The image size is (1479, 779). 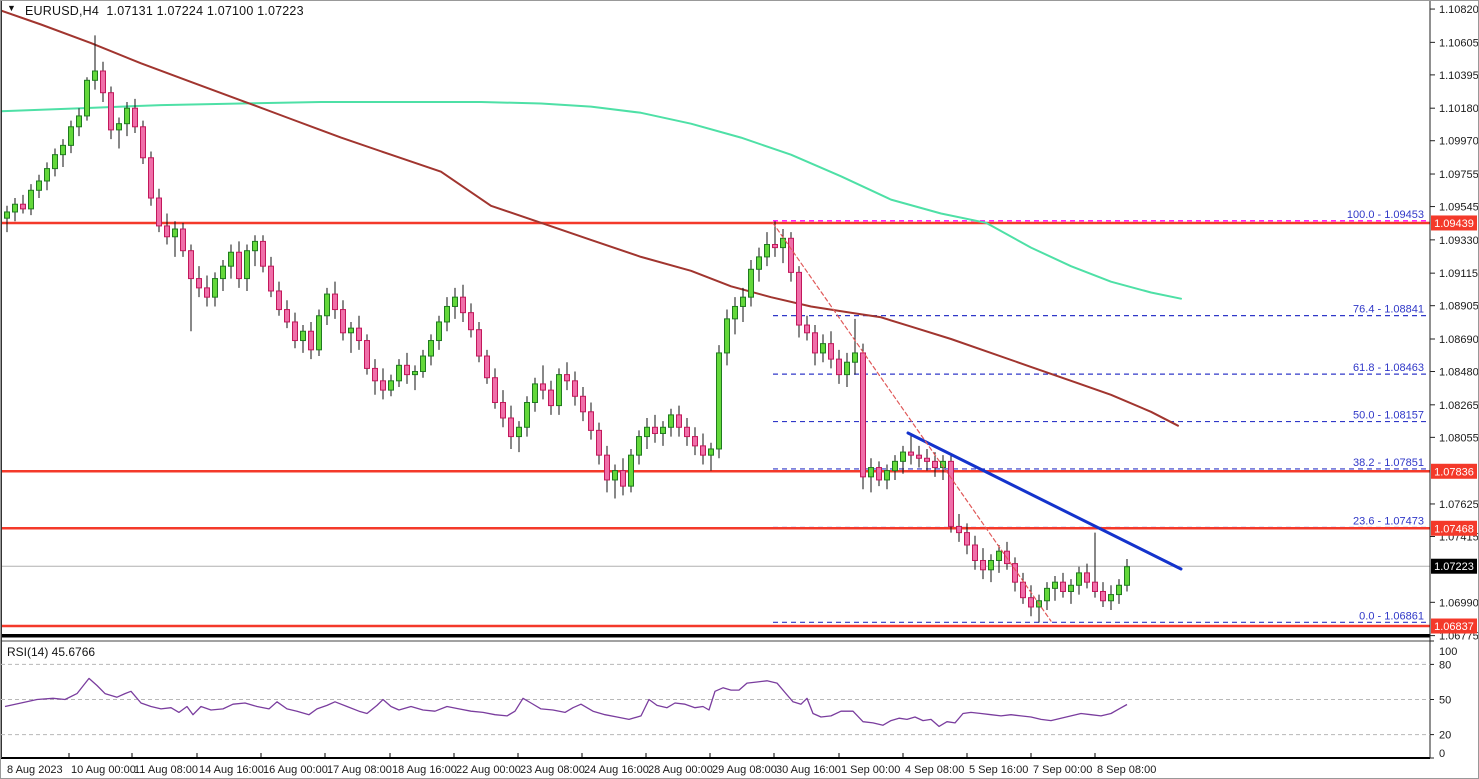 What do you see at coordinates (566, 702) in the screenshot?
I see `rsi-line` at bounding box center [566, 702].